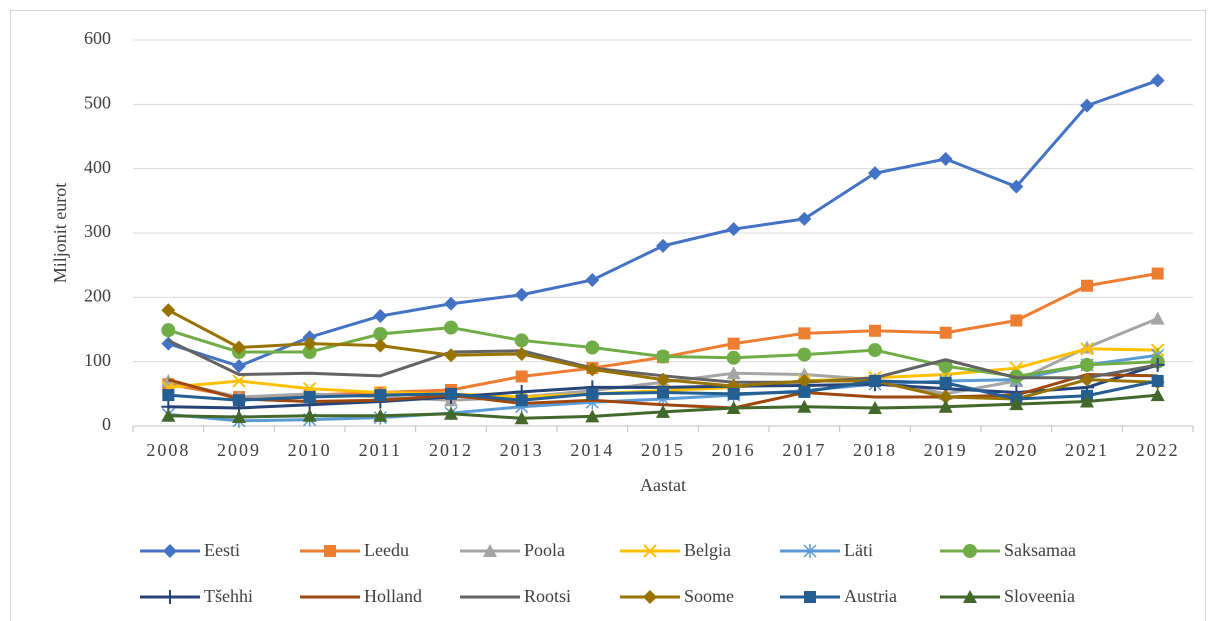 This screenshot has height=621, width=1211. I want to click on legend-label: Belgia, so click(707, 550).